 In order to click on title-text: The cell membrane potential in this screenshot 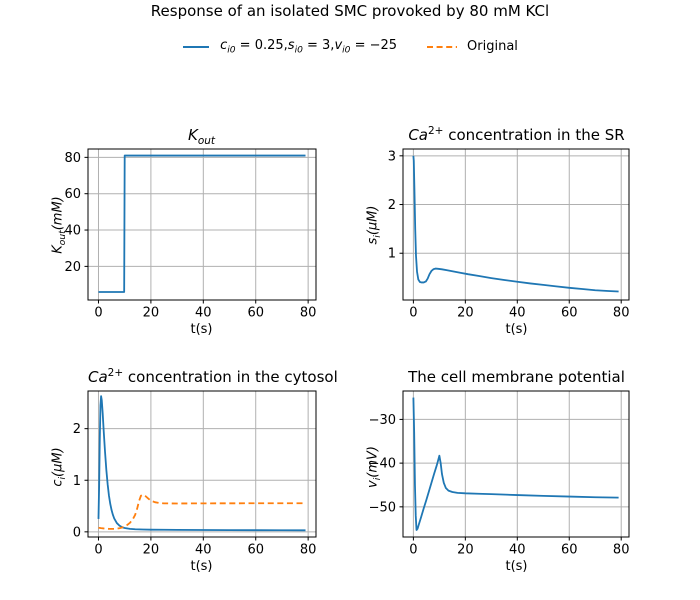, I will do `click(516, 377)`.